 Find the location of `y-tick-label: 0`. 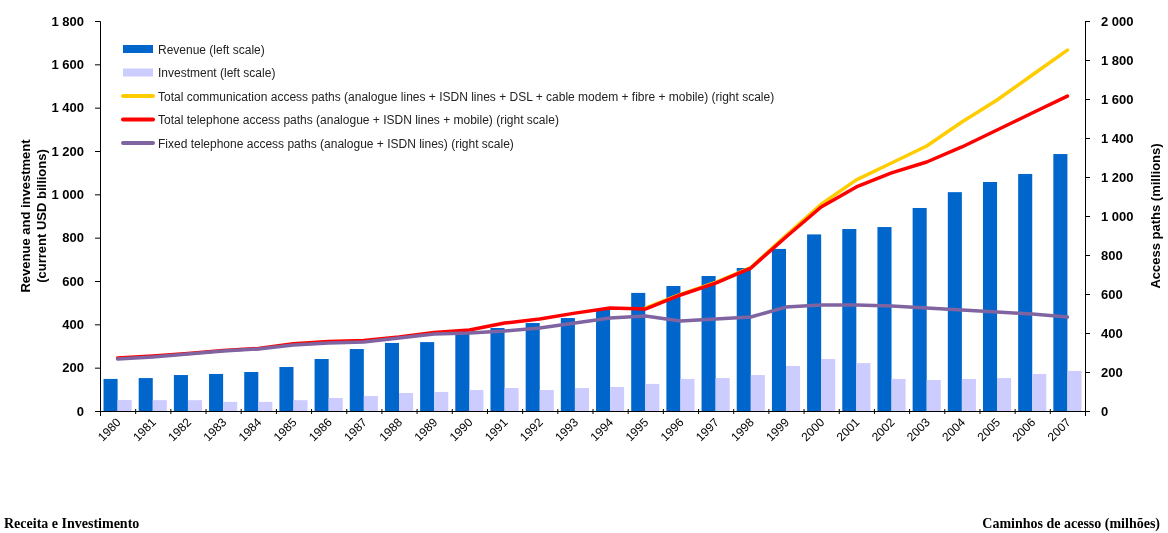

y-tick-label: 0 is located at coordinates (80, 411).